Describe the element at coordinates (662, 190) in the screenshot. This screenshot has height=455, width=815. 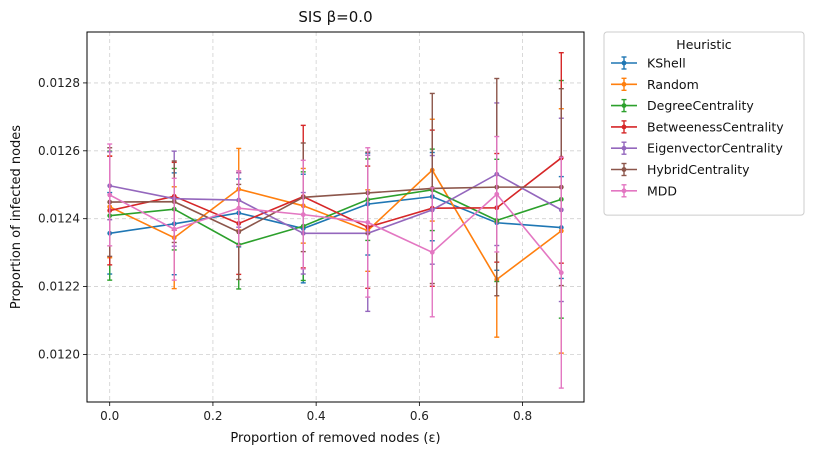
I see `legend-label: MDD` at that location.